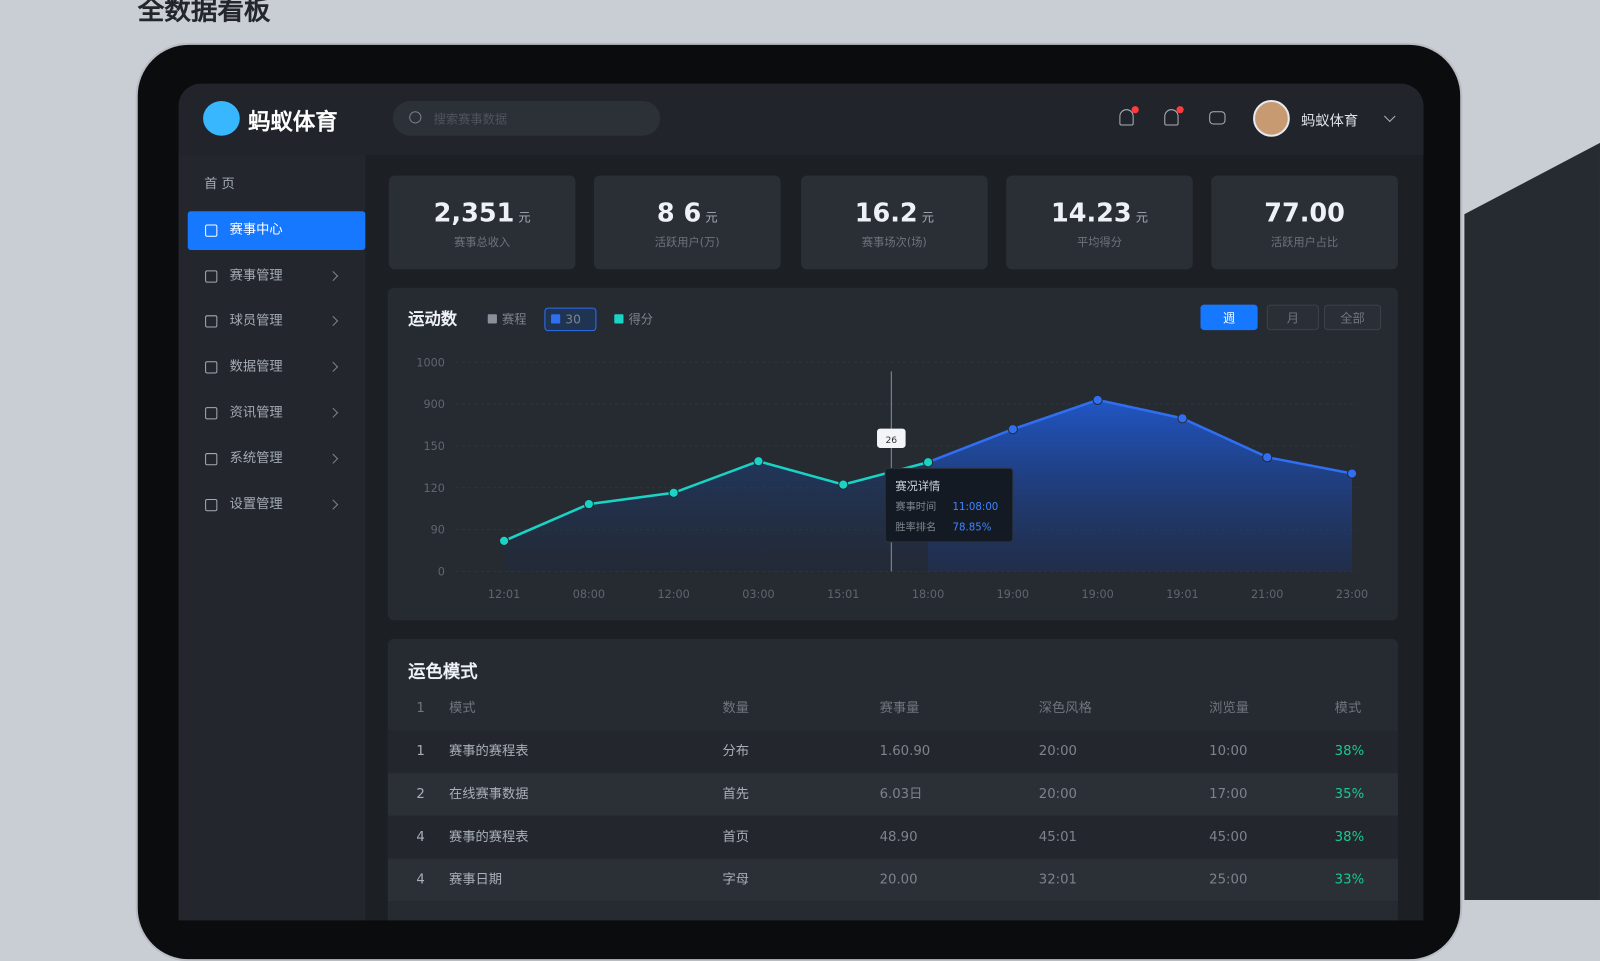 The width and height of the screenshot is (1600, 961). What do you see at coordinates (679, 212) in the screenshot?
I see `stat-number: 8 6` at bounding box center [679, 212].